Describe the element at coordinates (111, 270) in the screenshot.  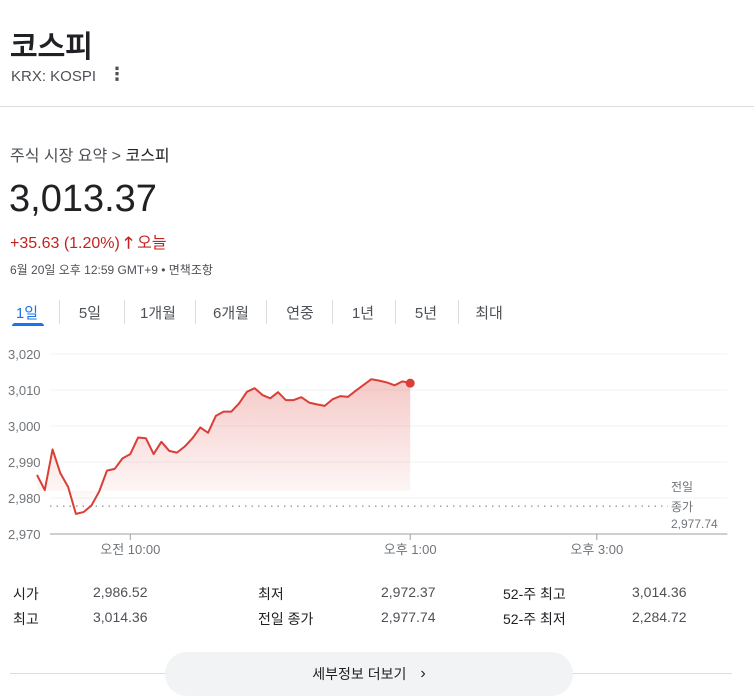
I see `timestamp: 6월 20일 오후 12:59 GMT+9 • 면책조항` at that location.